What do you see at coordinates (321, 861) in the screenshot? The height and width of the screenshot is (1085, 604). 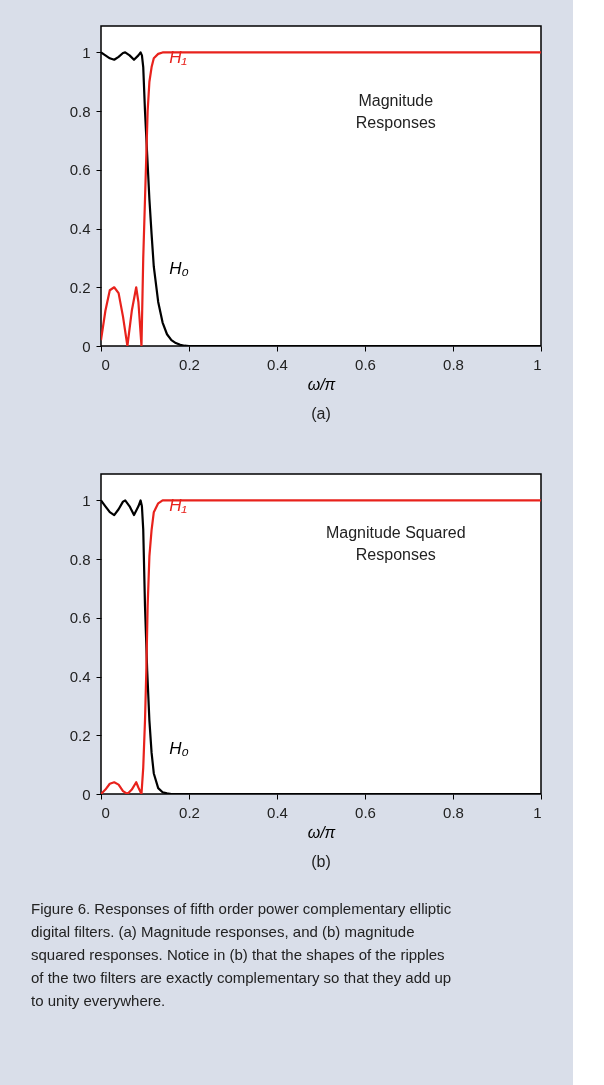 I see `text: (b)` at bounding box center [321, 861].